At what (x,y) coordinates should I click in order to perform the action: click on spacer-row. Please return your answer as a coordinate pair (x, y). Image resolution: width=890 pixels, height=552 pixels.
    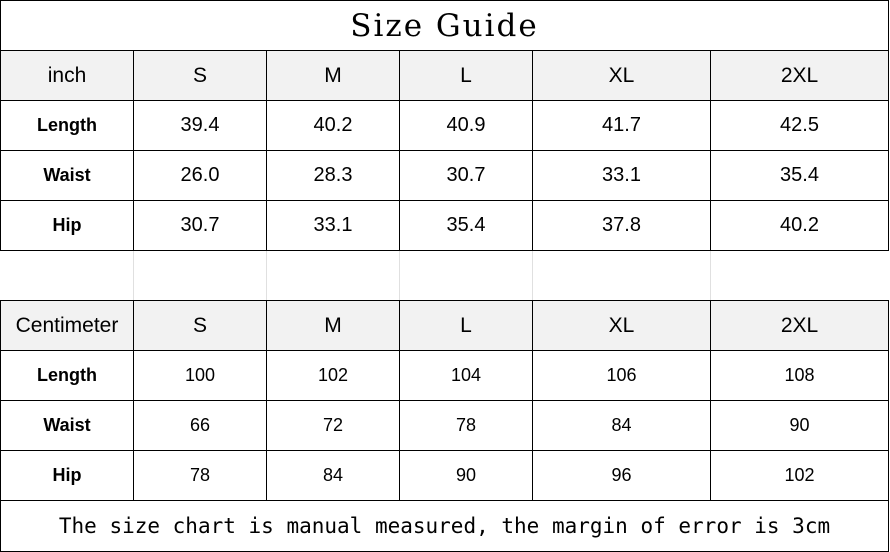
    Looking at the image, I should click on (444, 275).